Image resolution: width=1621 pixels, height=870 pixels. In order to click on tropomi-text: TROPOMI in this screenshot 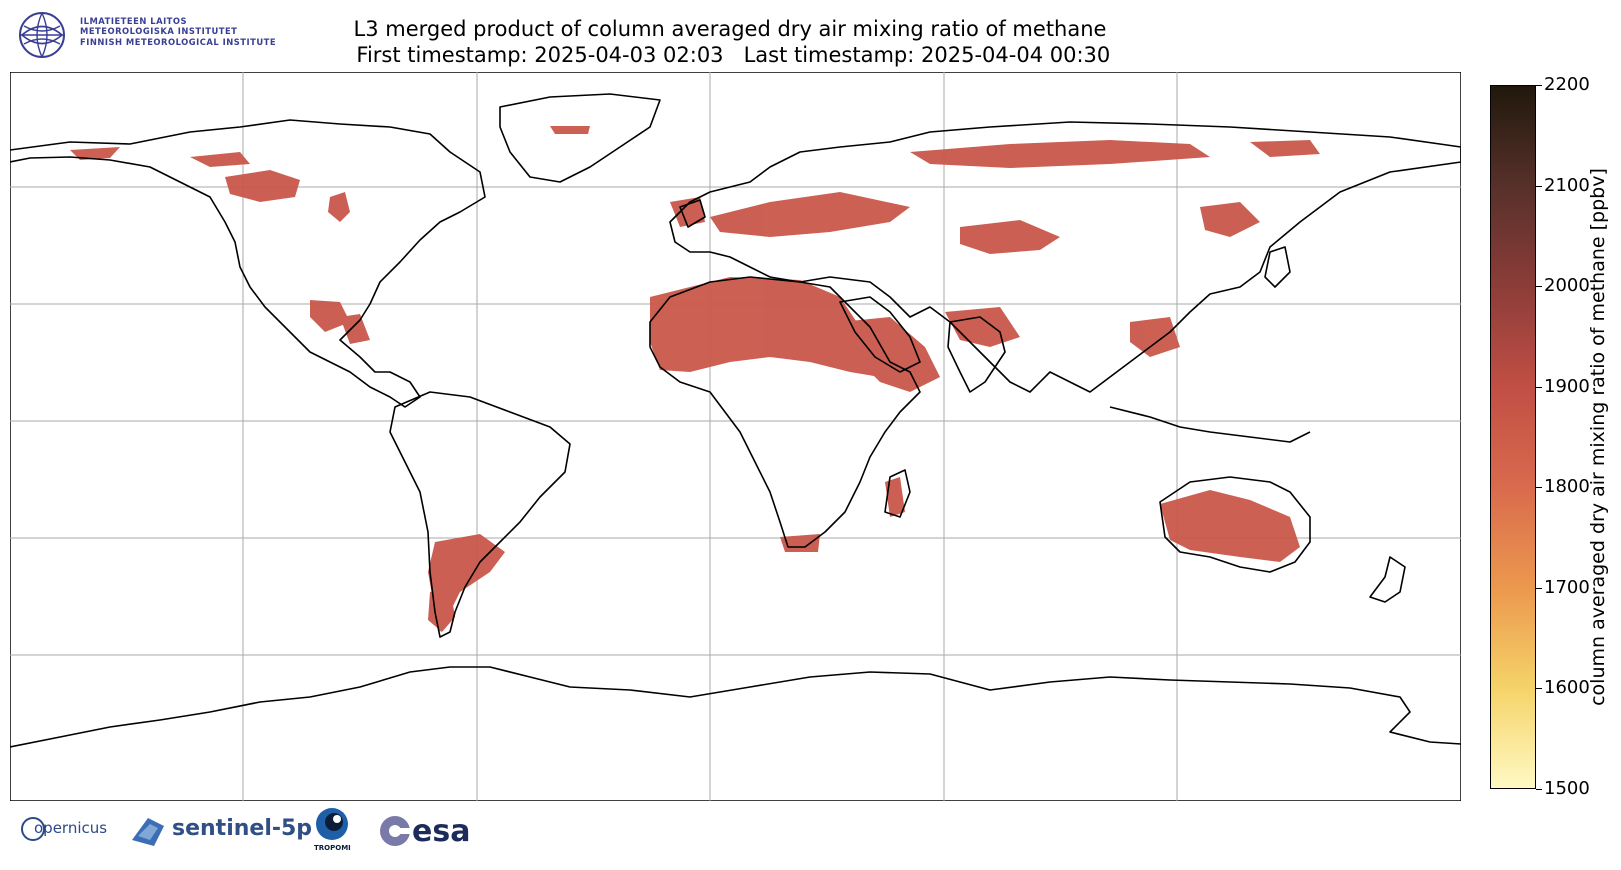, I will do `click(332, 848)`.